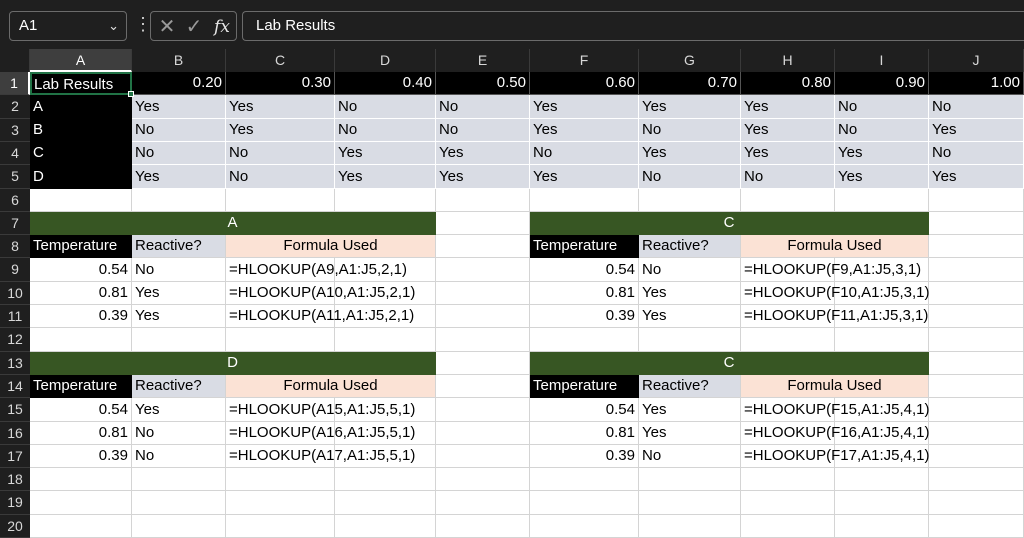  Describe the element at coordinates (882, 60) in the screenshot. I see `column-header-i: I` at that location.